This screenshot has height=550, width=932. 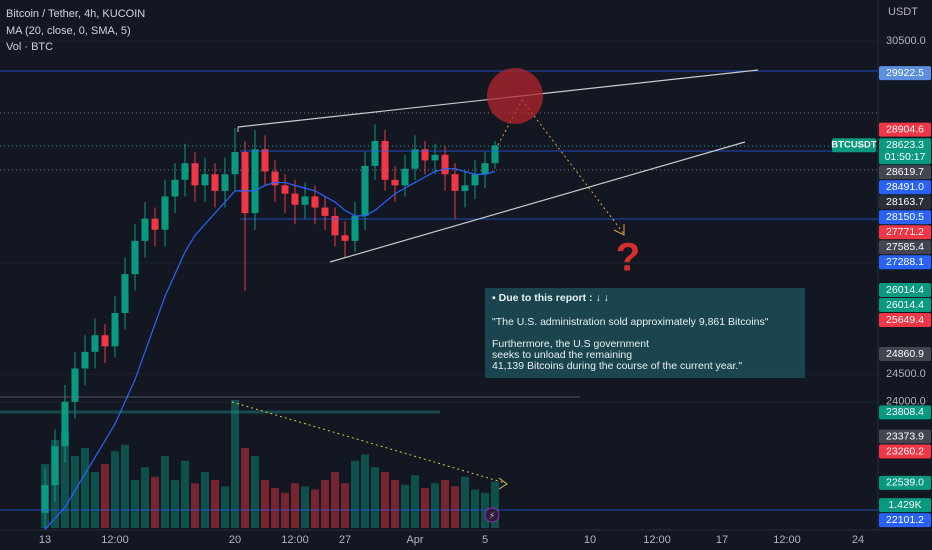 What do you see at coordinates (905, 232) in the screenshot?
I see `price-badge-label: 27771.2` at bounding box center [905, 232].